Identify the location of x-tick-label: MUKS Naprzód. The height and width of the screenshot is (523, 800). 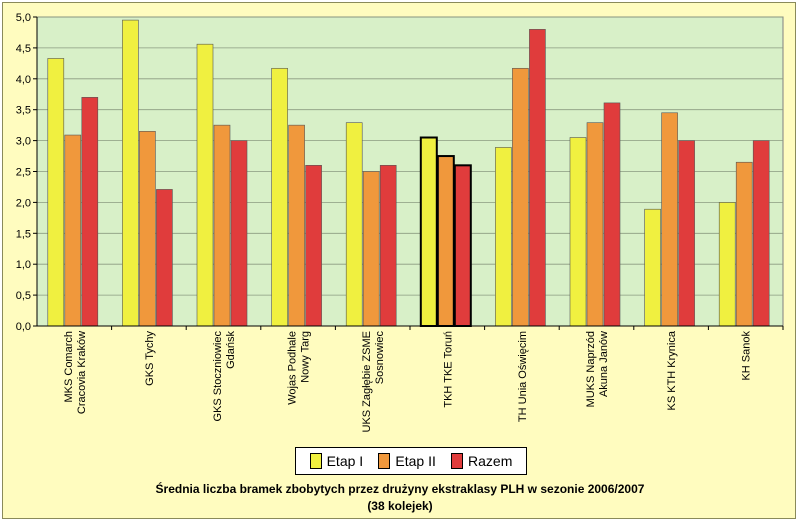
(591, 369).